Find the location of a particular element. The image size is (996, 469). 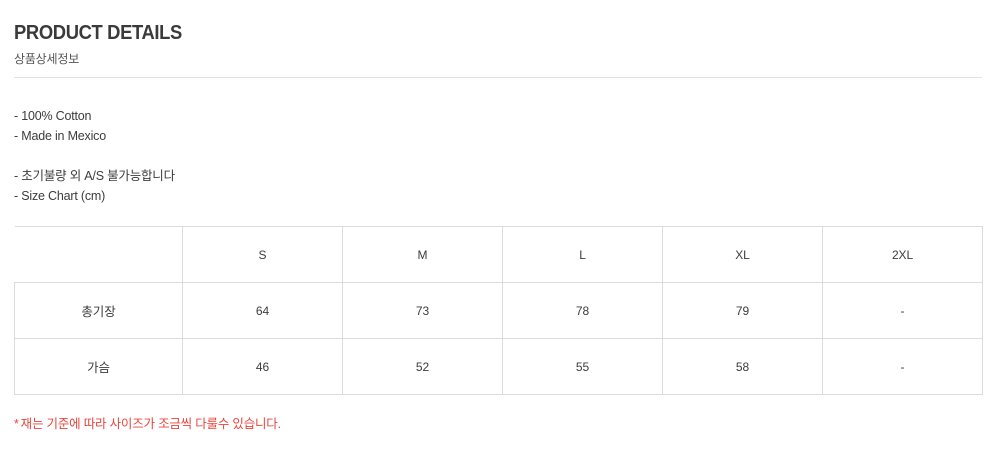

cell-length-xl: 79 is located at coordinates (742, 310).